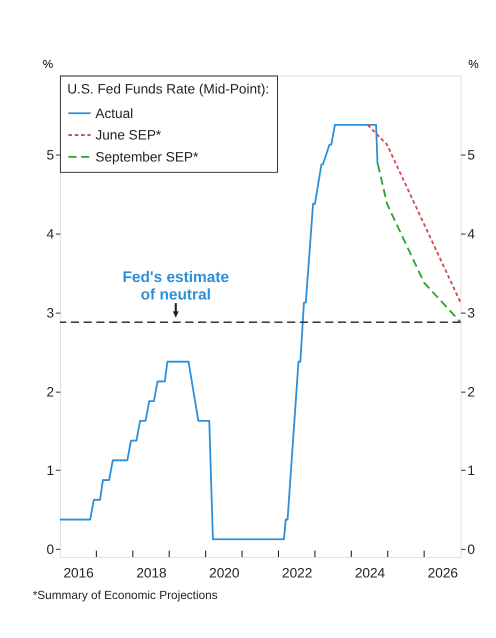 The image size is (496, 638). What do you see at coordinates (471, 312) in the screenshot?
I see `y2-tick-label: 3` at bounding box center [471, 312].